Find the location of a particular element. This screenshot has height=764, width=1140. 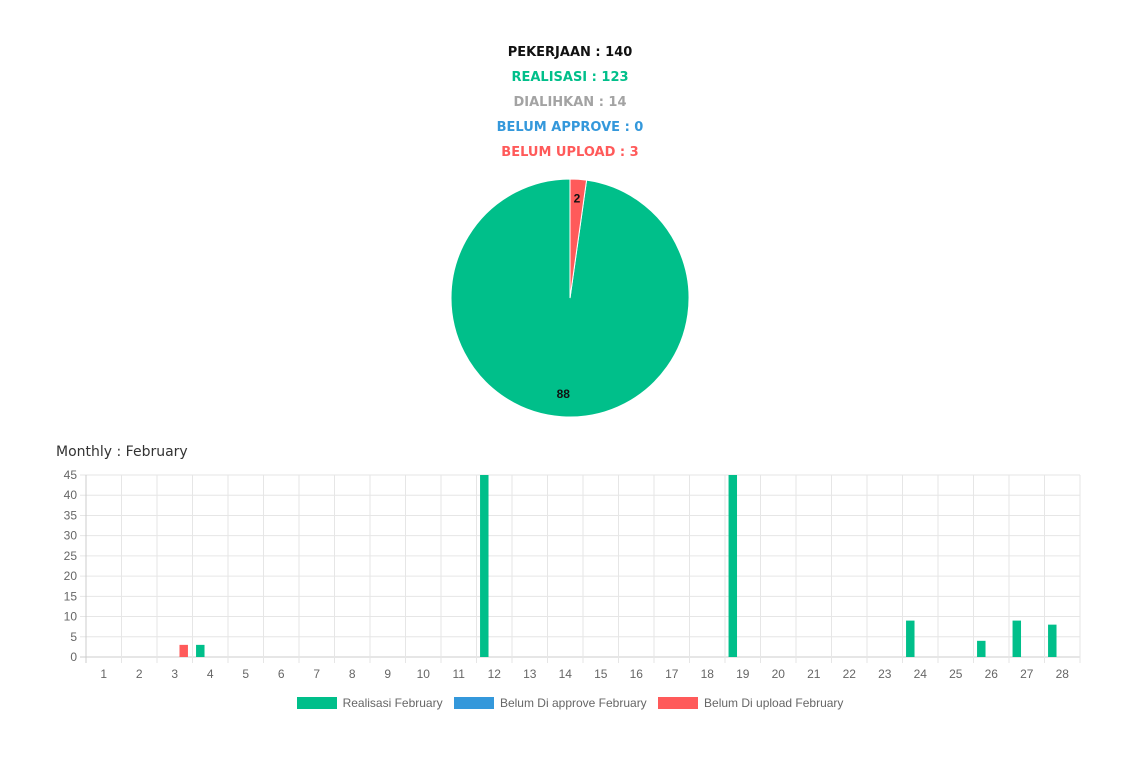

y-tick-label: 15 is located at coordinates (71, 596).